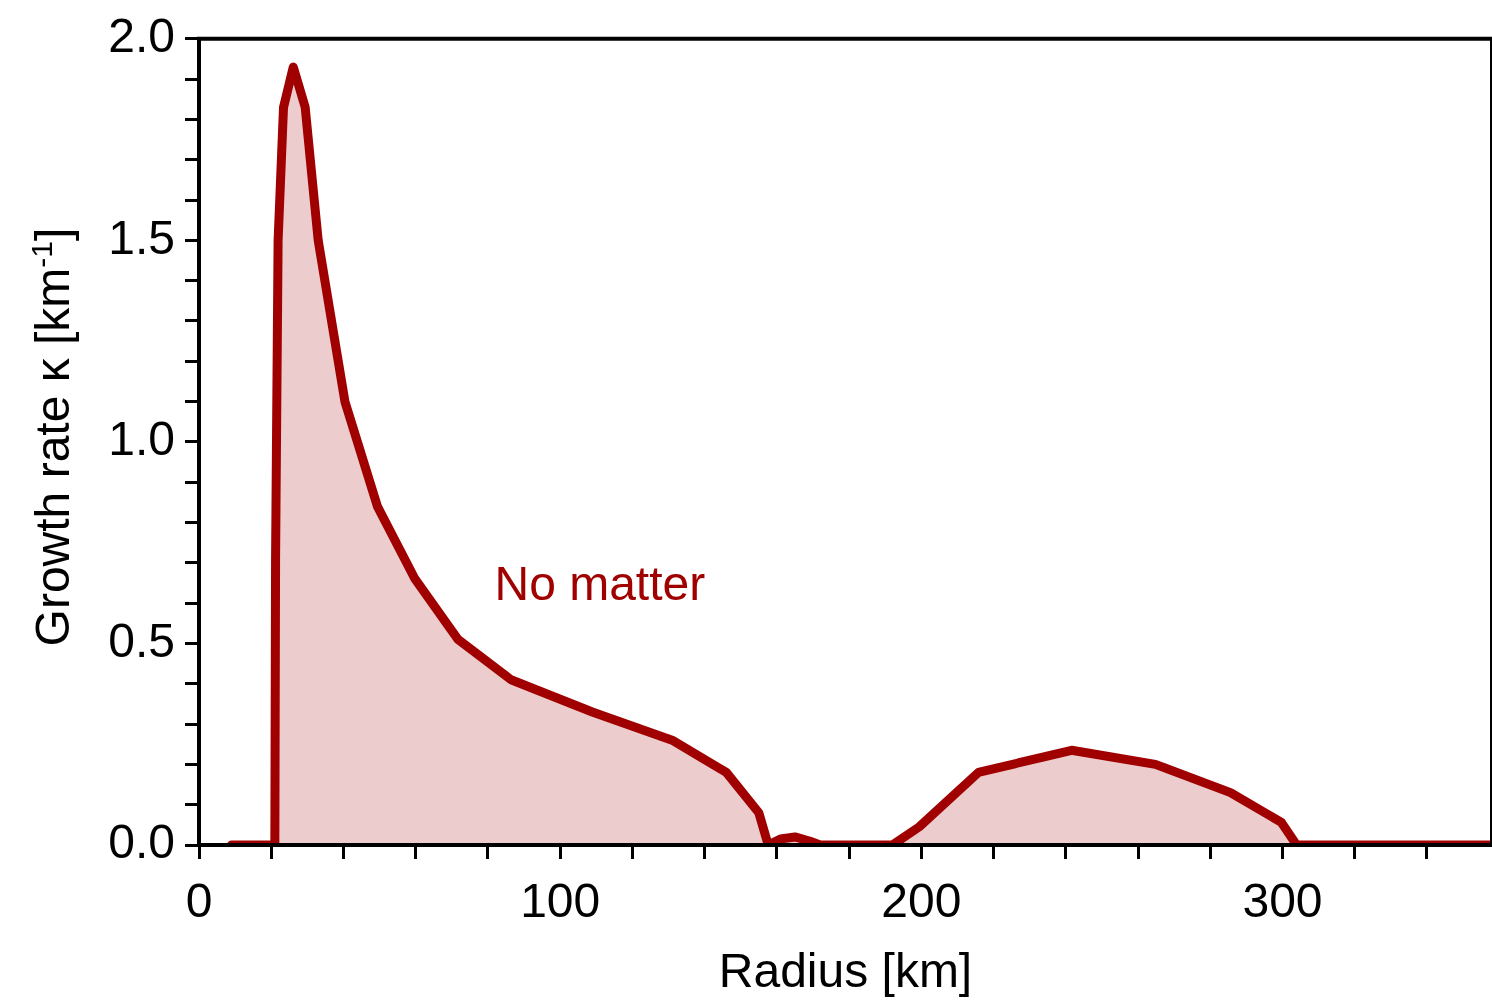 The width and height of the screenshot is (1492, 1007). What do you see at coordinates (845, 971) in the screenshot?
I see `x-axis-title: Radius [km]` at bounding box center [845, 971].